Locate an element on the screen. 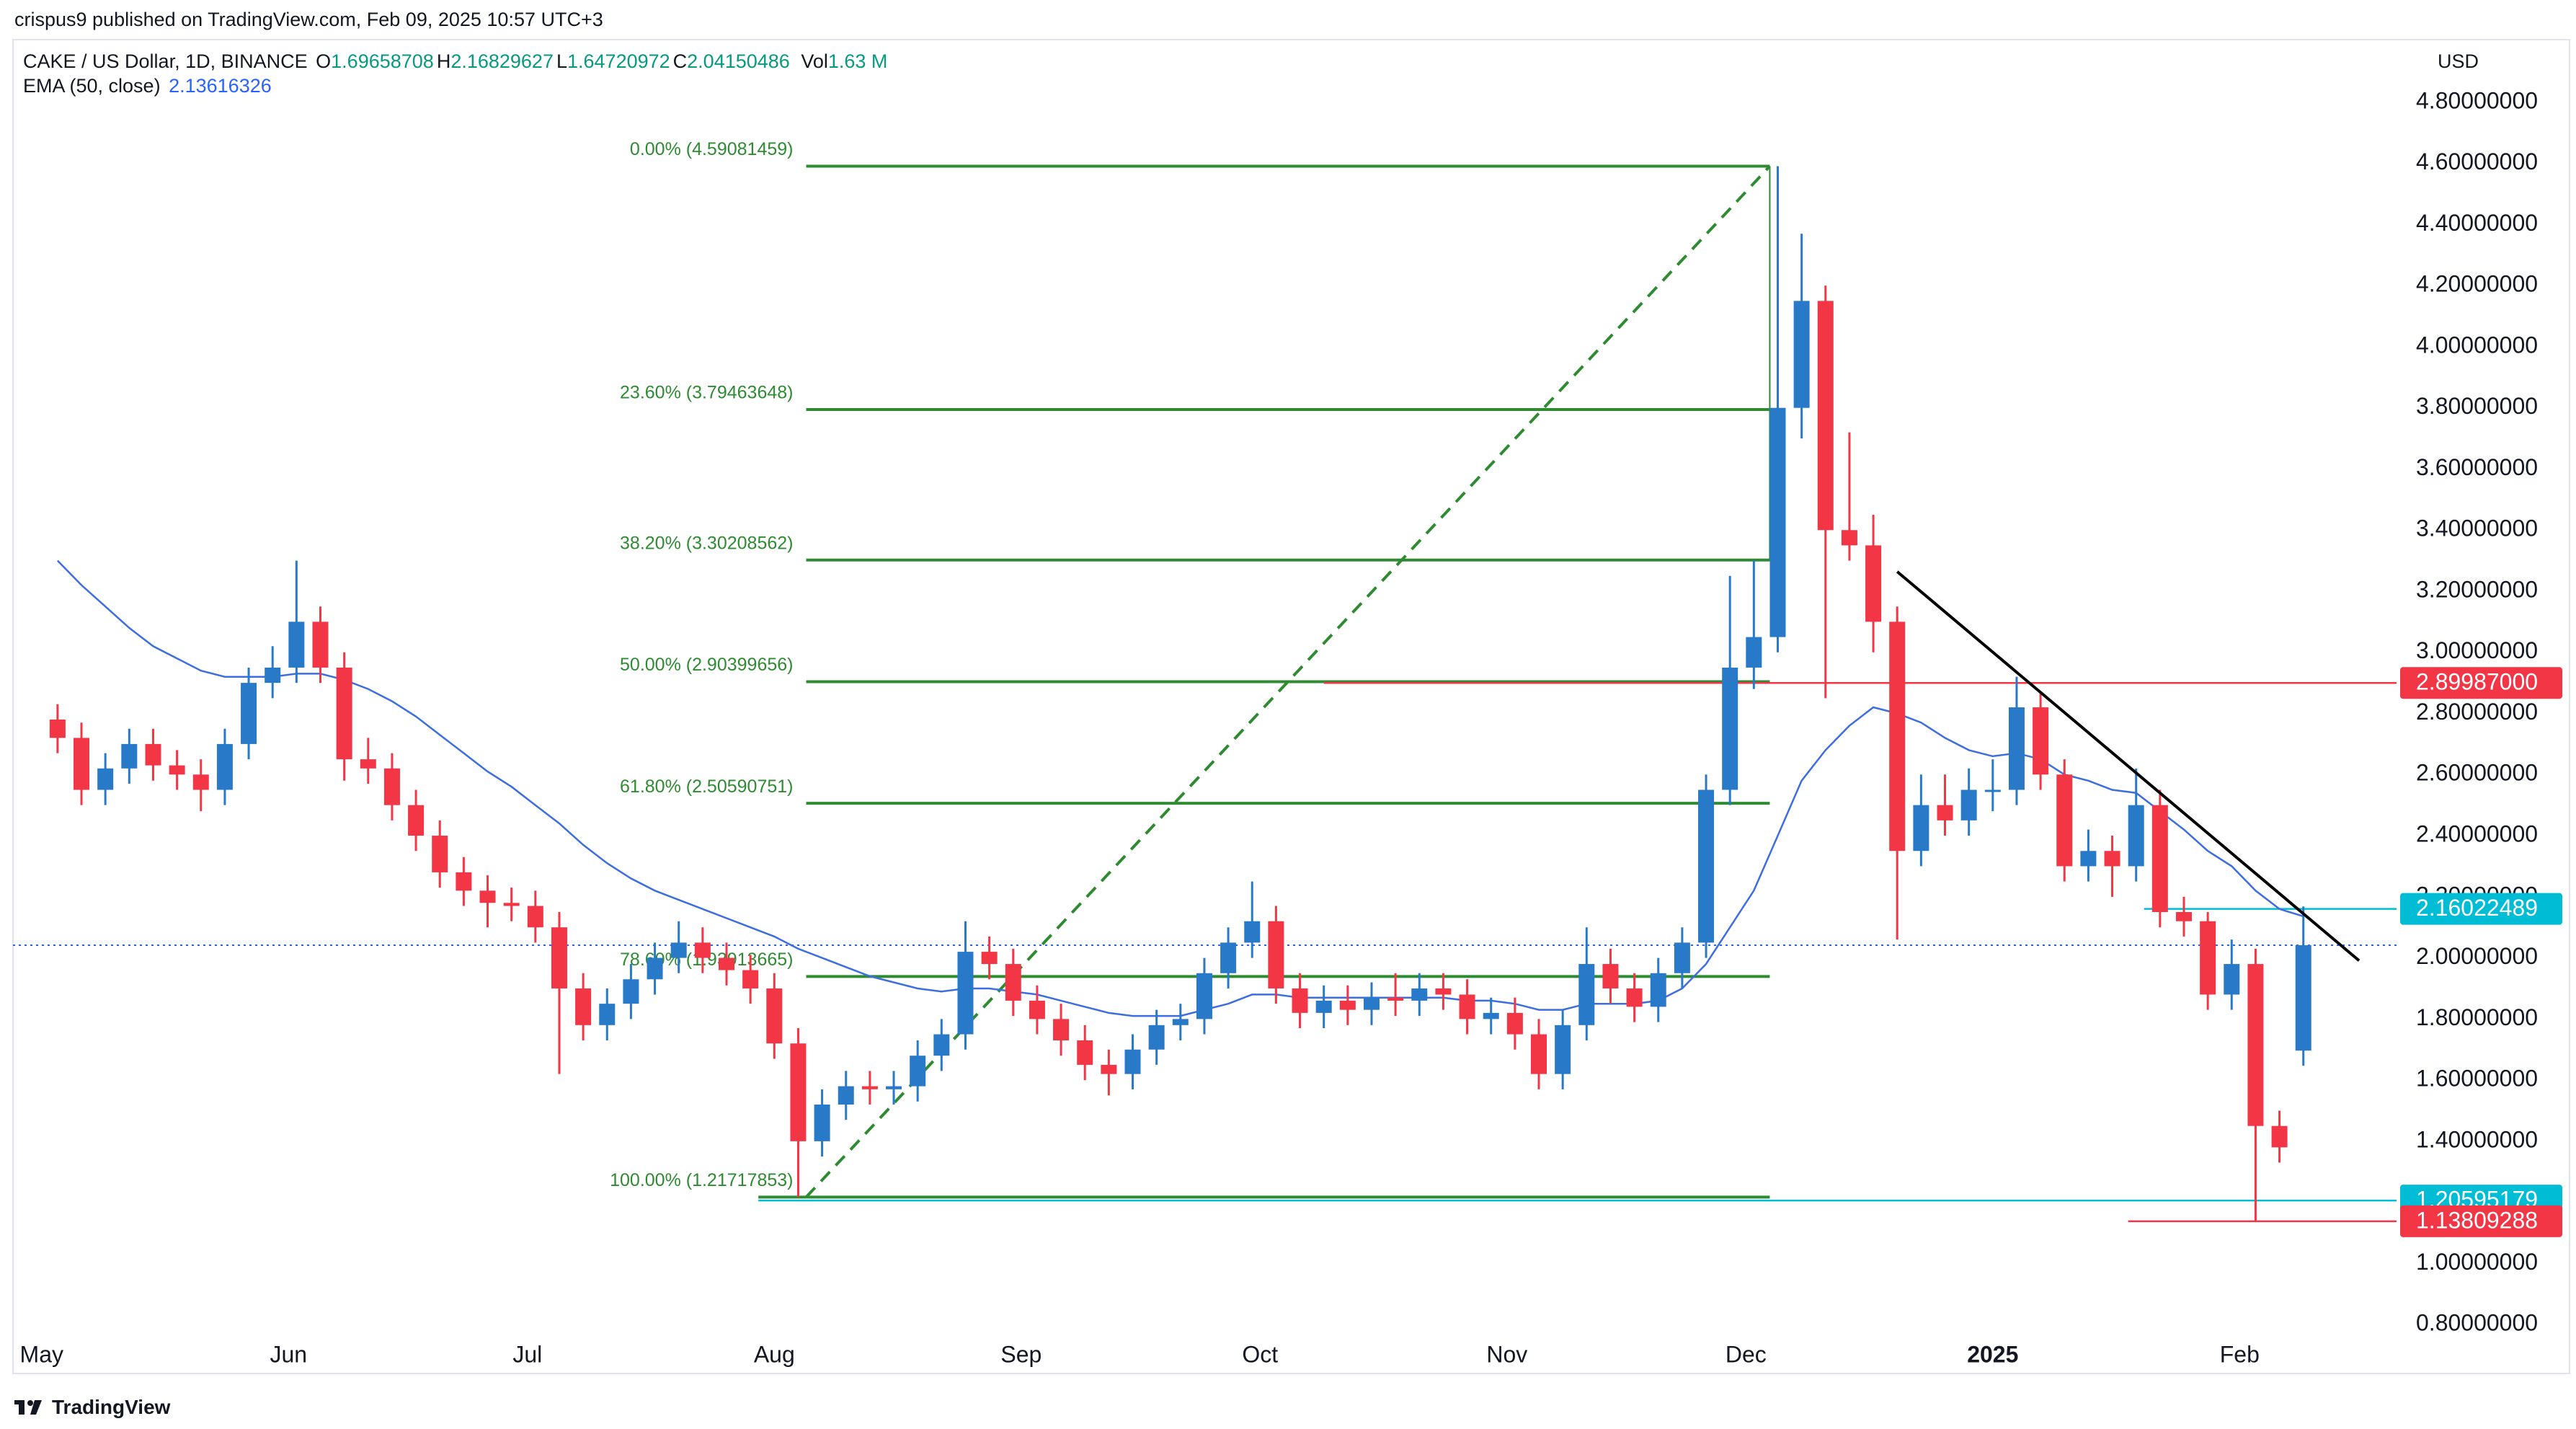 The image size is (2576, 1429). ohlc-value: 2.04150486 is located at coordinates (738, 61).